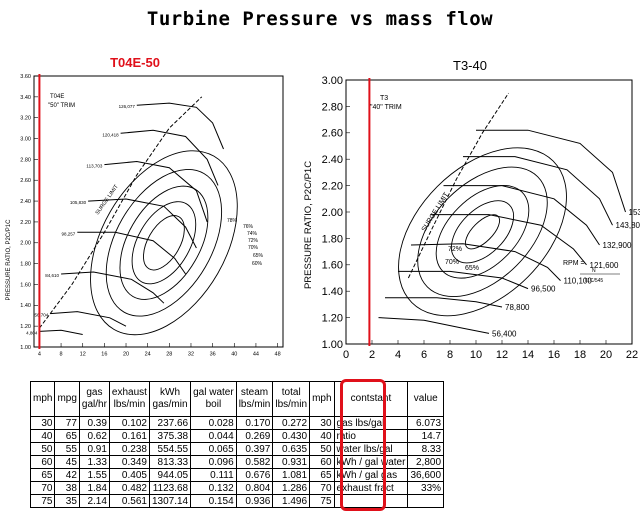  What do you see at coordinates (291, 449) in the screenshot?
I see `table-cell: 0.635` at bounding box center [291, 449].